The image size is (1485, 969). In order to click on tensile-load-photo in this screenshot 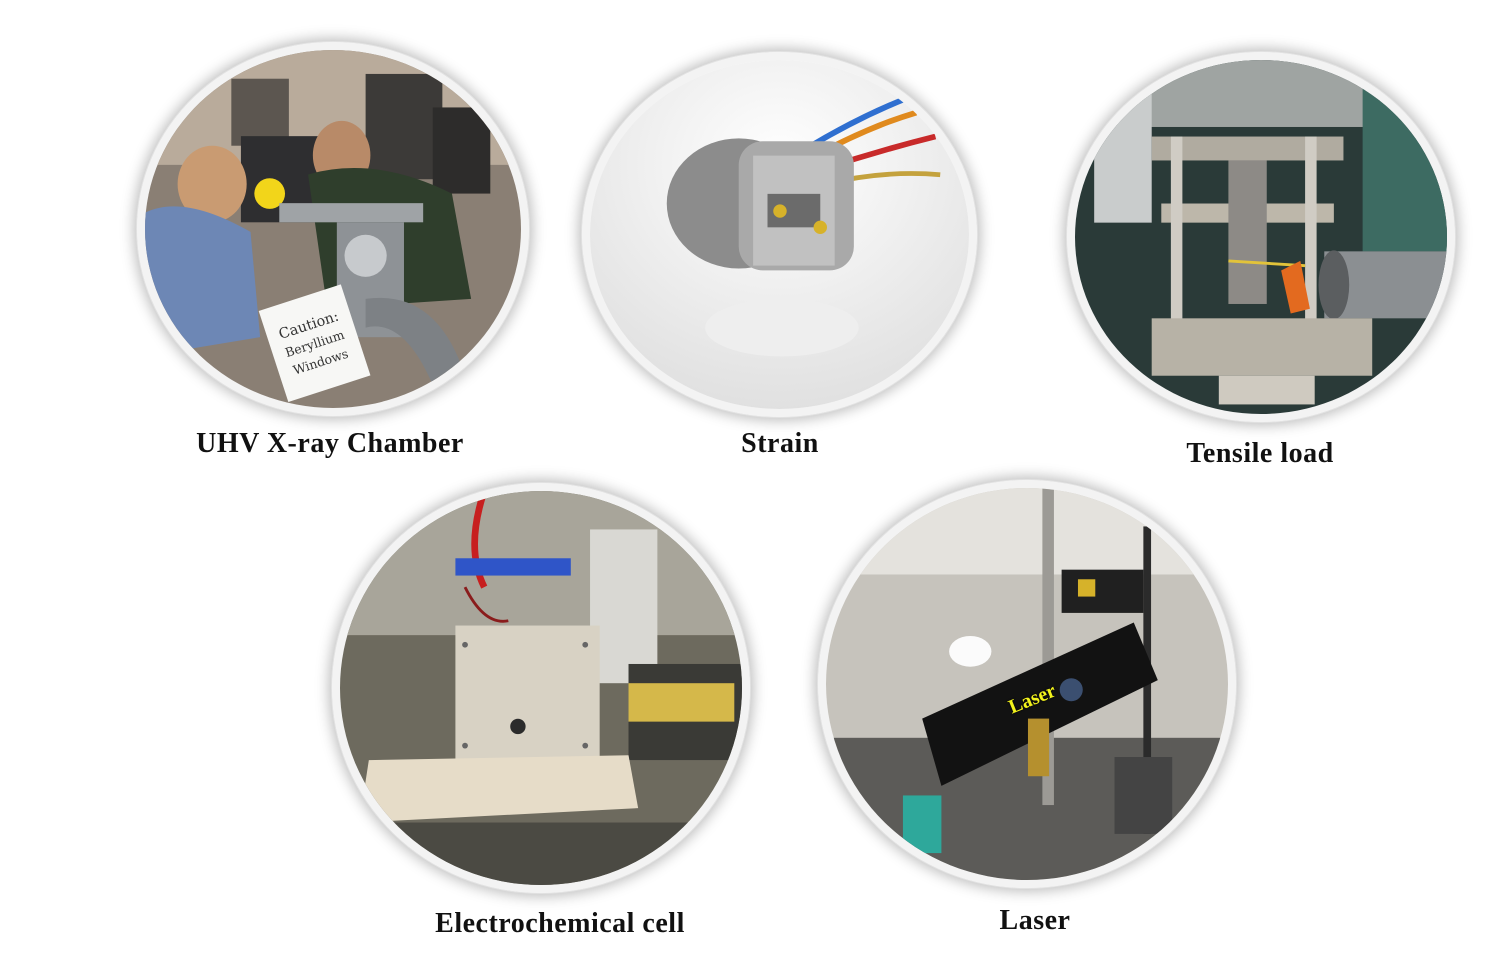, I will do `click(1261, 237)`.